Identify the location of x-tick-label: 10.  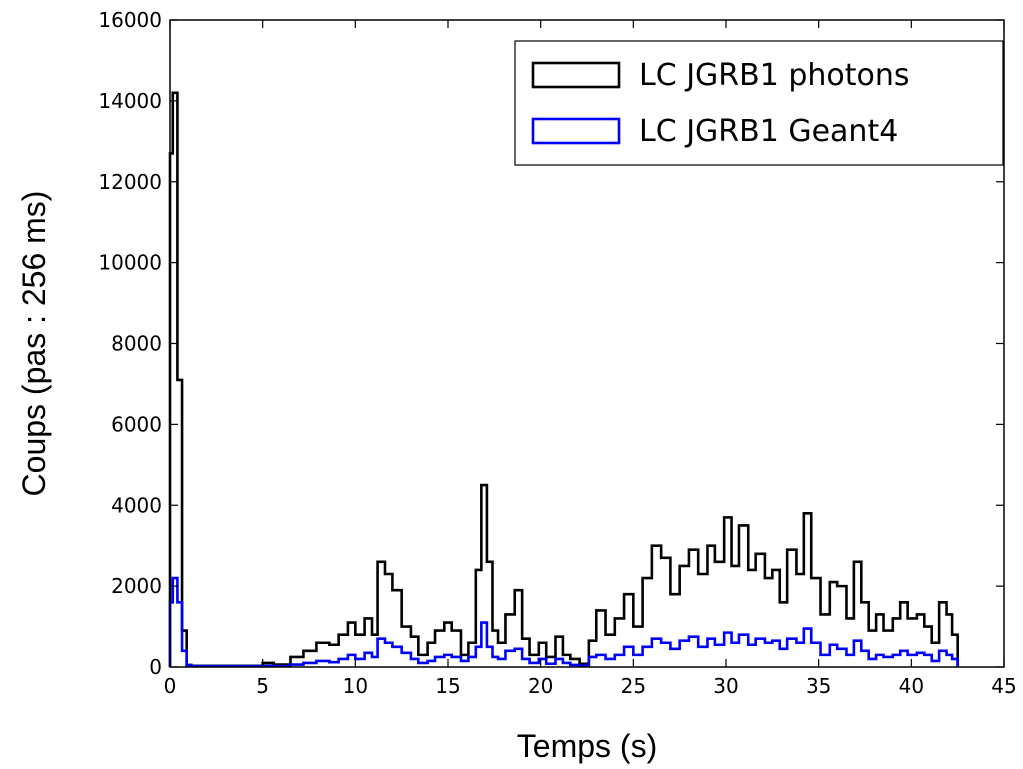
(355, 686).